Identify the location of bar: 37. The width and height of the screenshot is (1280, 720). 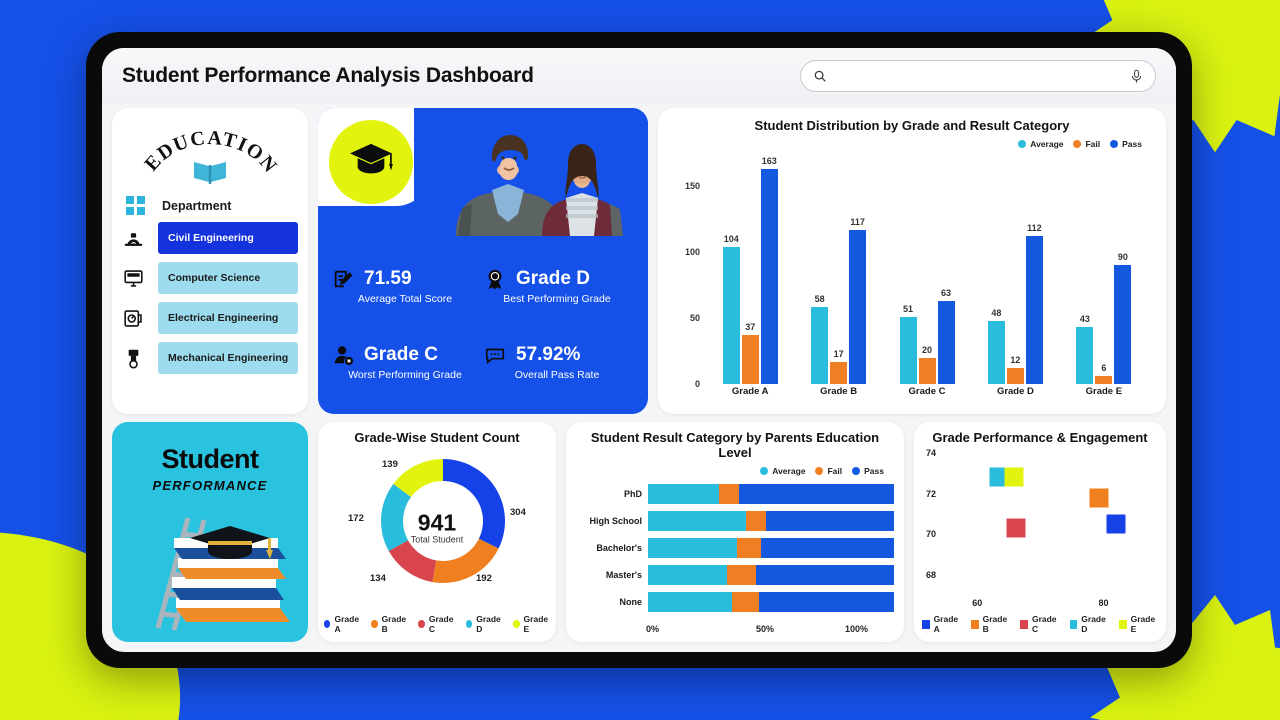
(750, 353).